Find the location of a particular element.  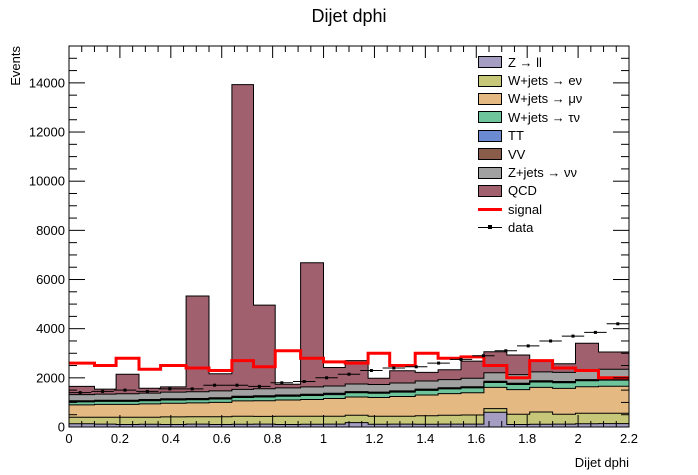

legend-label: W+jets → eν is located at coordinates (545, 81).